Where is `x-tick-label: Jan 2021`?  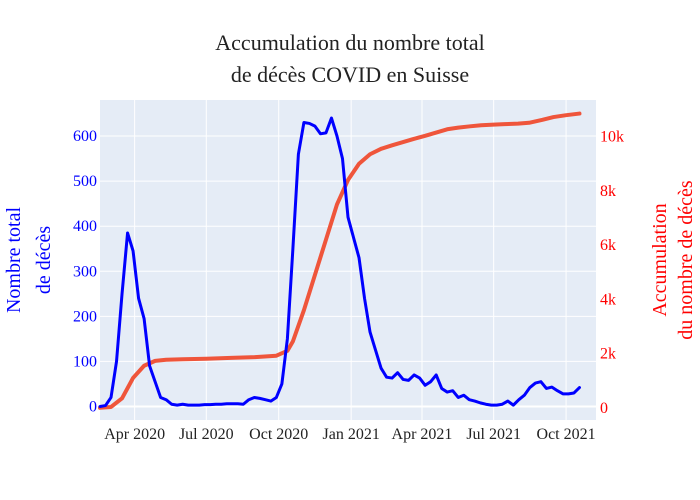
x-tick-label: Jan 2021 is located at coordinates (350, 434).